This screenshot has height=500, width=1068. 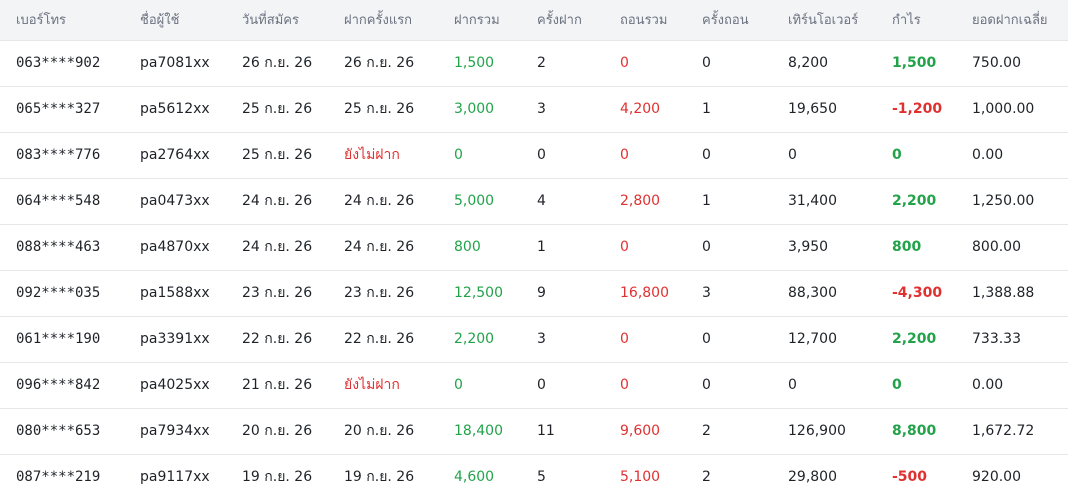 What do you see at coordinates (640, 477) in the screenshot?
I see `cell-withdraw-total: 5,100` at bounding box center [640, 477].